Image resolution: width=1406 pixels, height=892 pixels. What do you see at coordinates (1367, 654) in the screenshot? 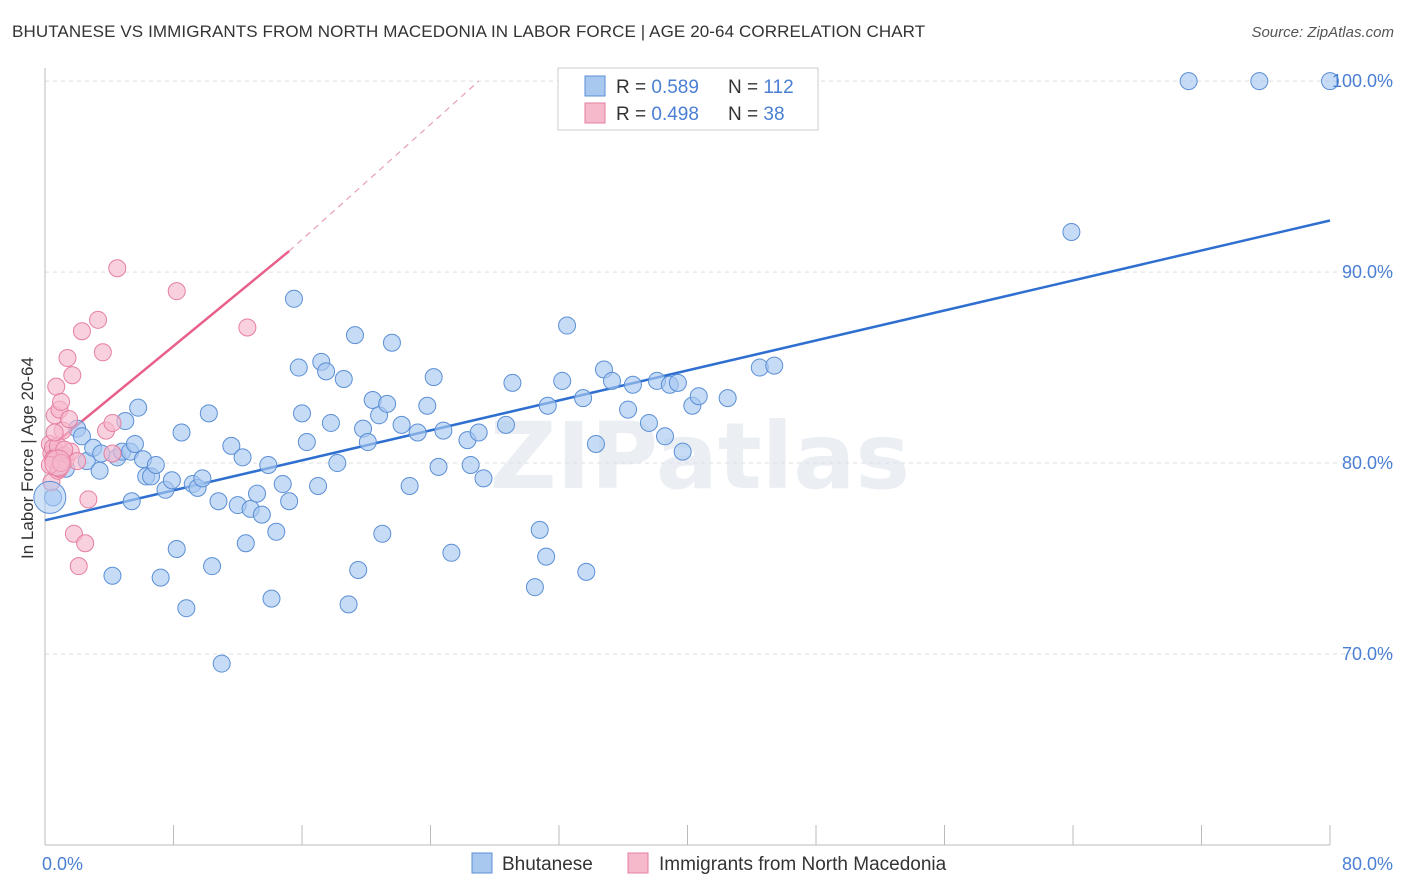
I see `y-tick-label: 70.0%` at bounding box center [1367, 654].